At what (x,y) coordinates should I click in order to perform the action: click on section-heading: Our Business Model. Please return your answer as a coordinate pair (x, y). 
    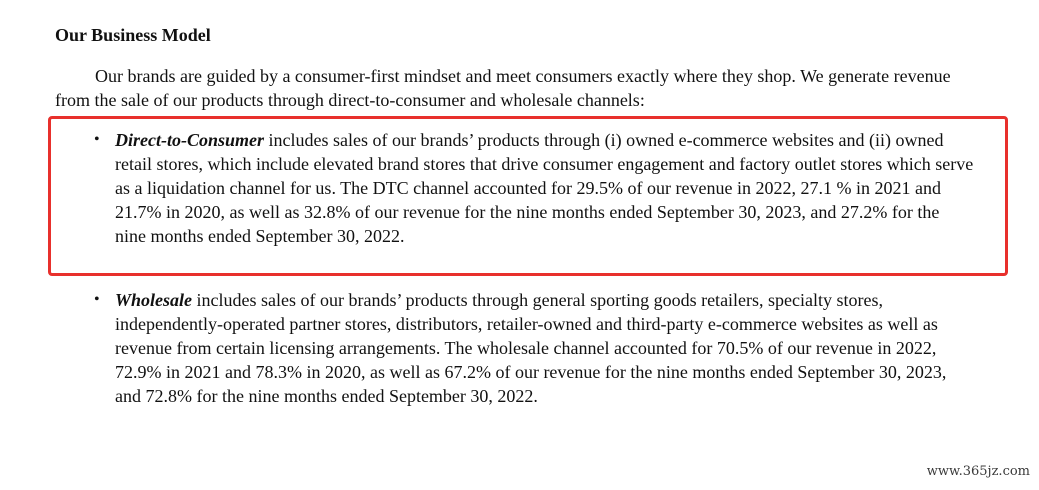
    Looking at the image, I should click on (133, 35).